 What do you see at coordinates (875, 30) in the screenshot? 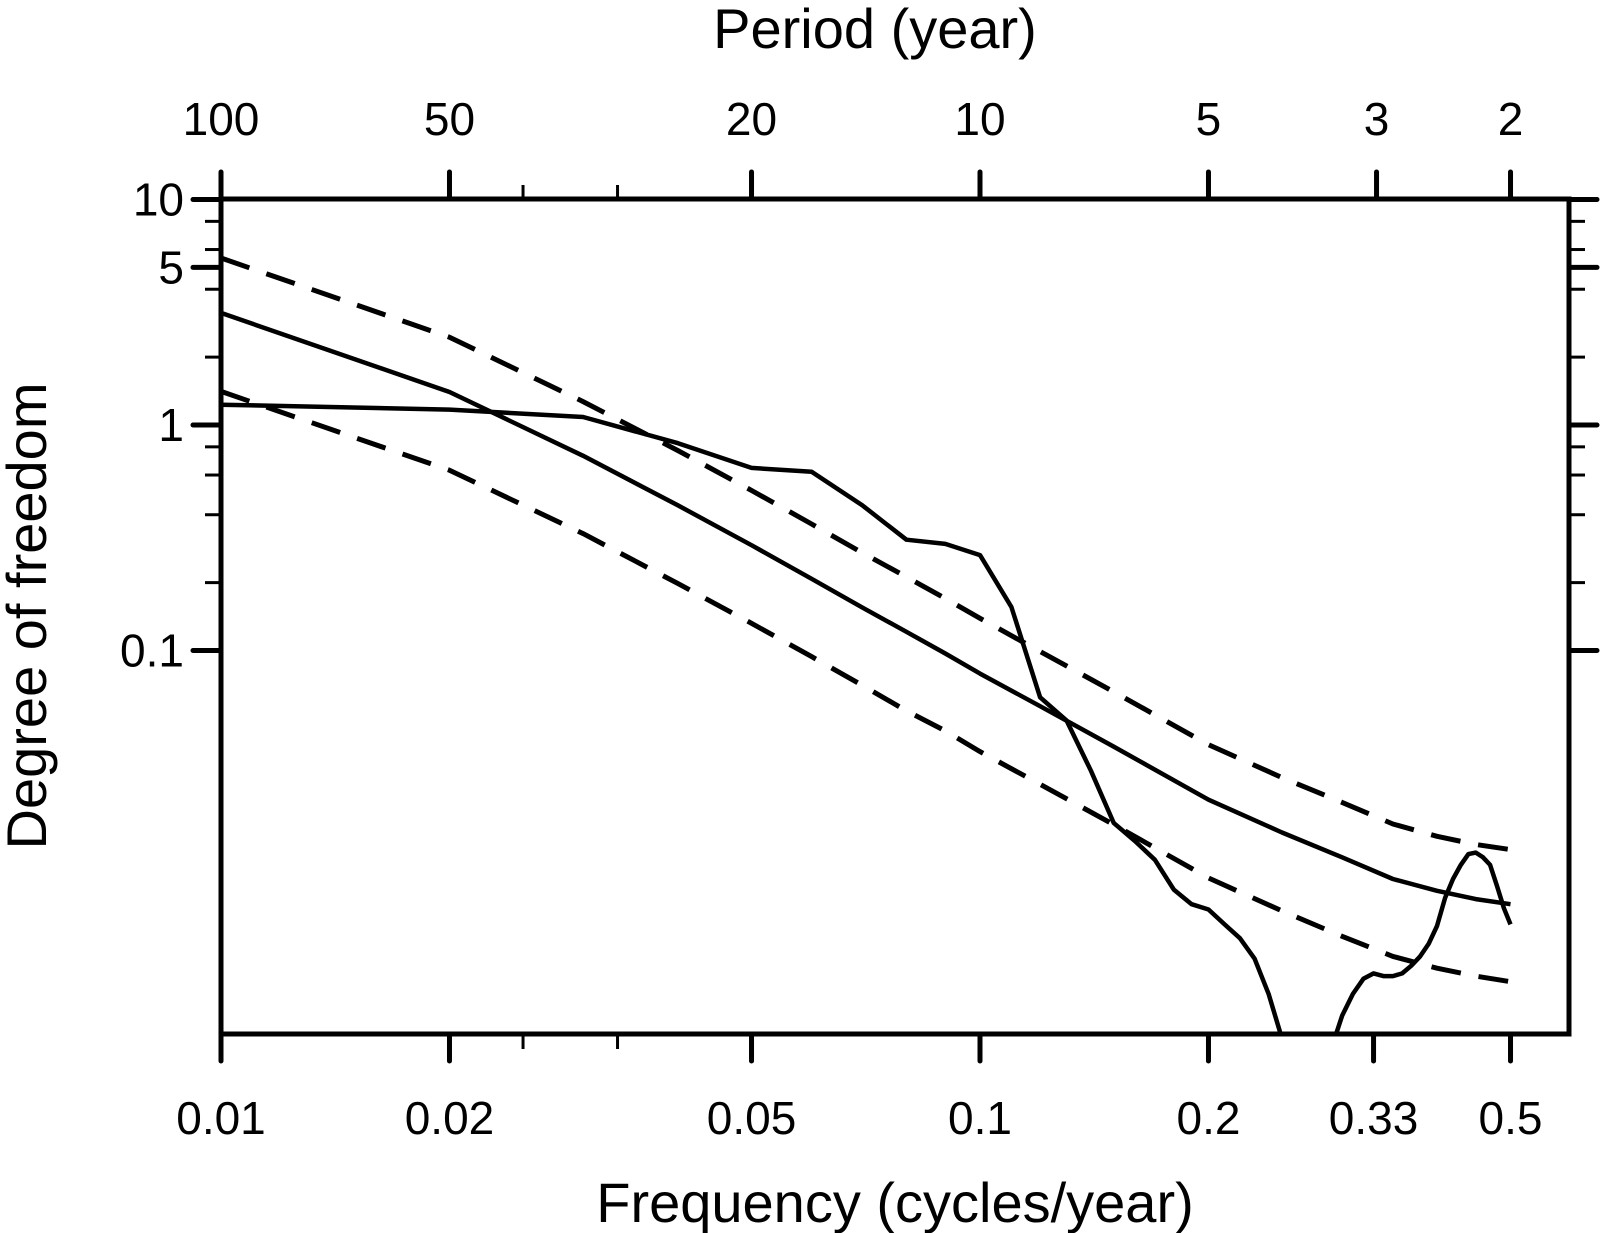
I see `top-axis-title: Period (year)` at bounding box center [875, 30].